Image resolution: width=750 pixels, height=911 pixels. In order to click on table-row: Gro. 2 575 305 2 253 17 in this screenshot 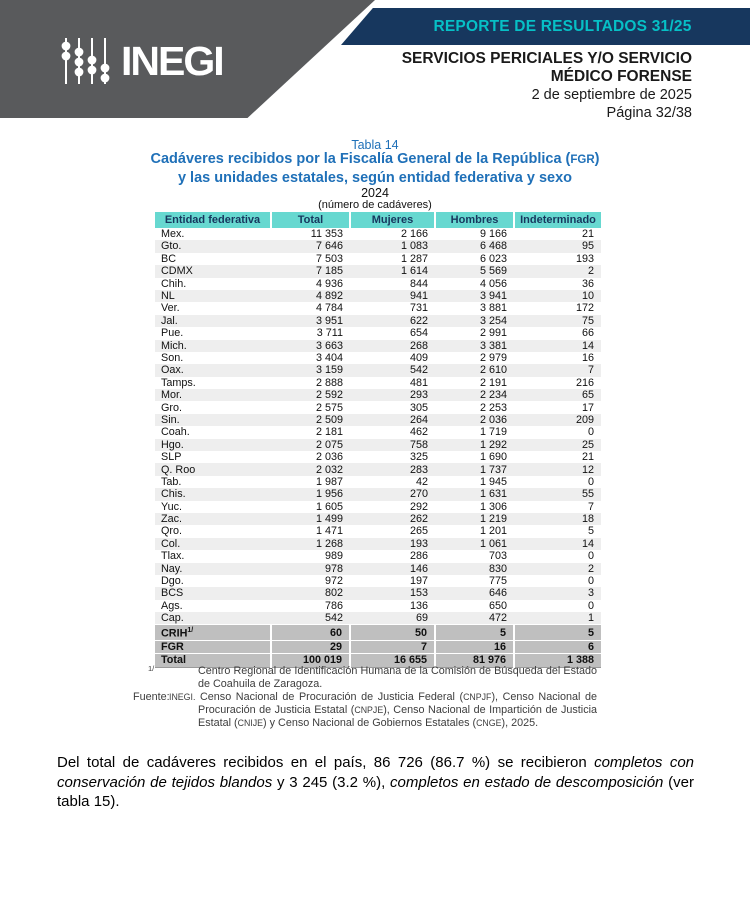, I will do `click(378, 407)`.